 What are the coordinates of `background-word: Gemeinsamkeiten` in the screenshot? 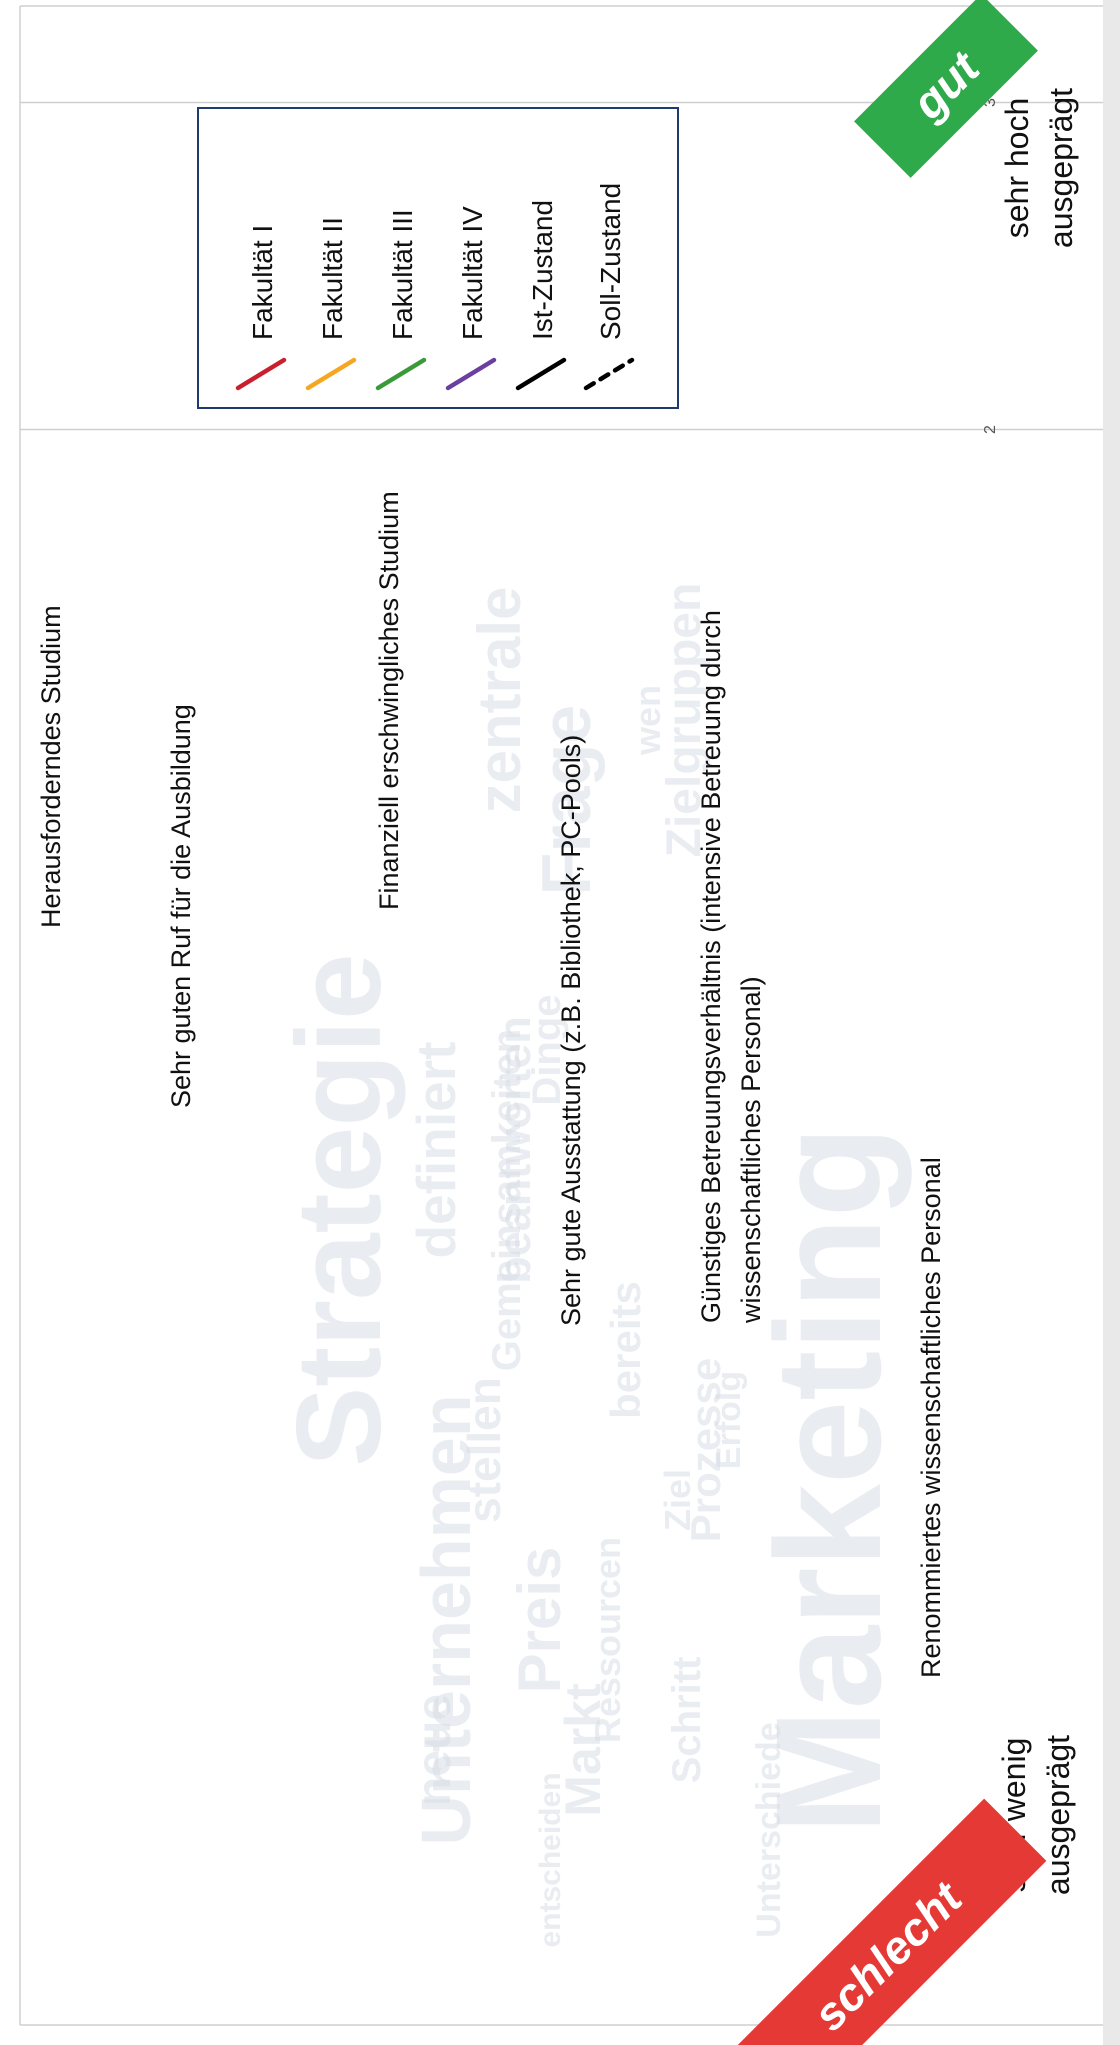 It's located at (507, 1200).